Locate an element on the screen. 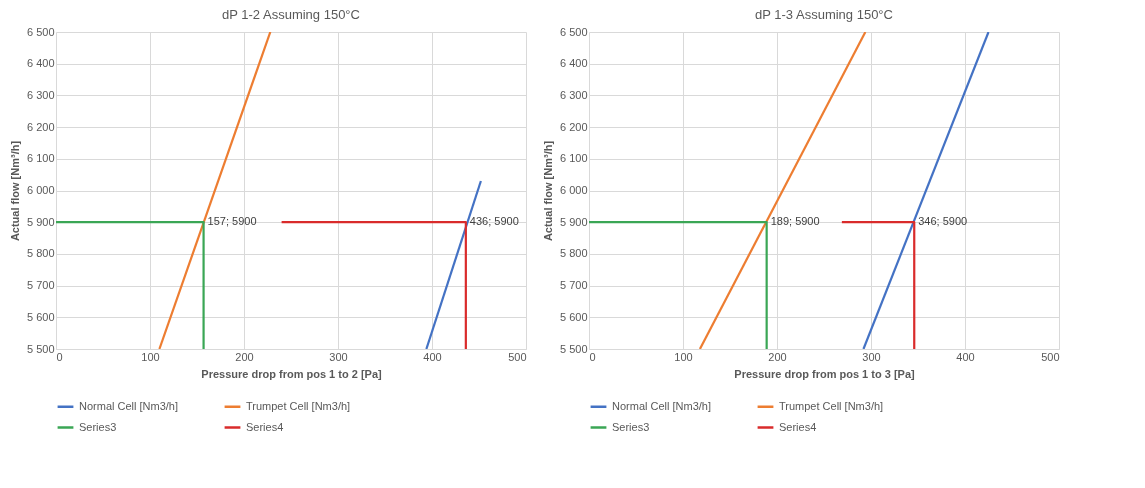  chart-title: dP 1-2 Assuming 150°C is located at coordinates (291, 14).